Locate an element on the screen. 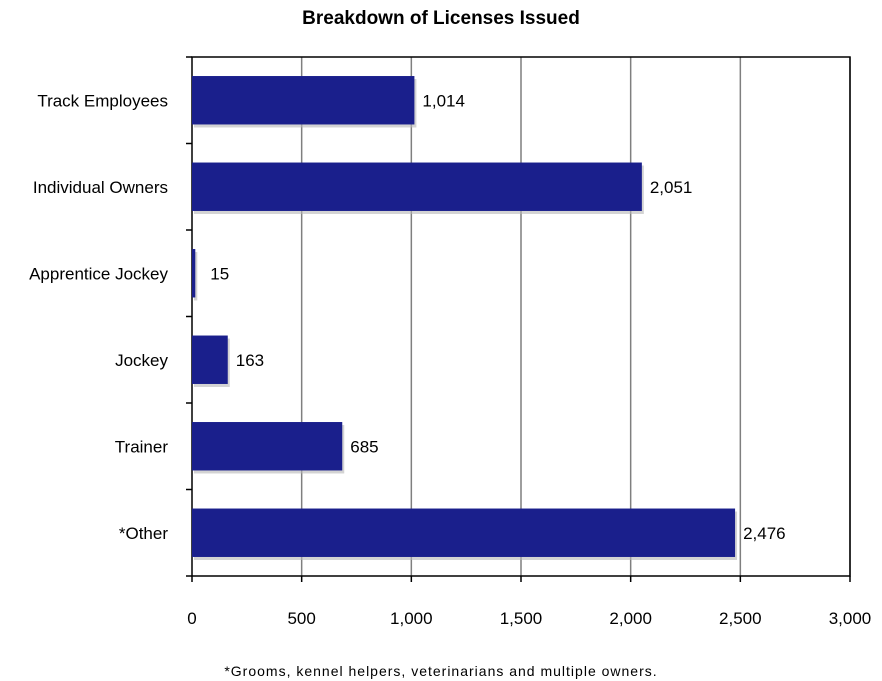  chart-title: Breakdown of Licenses Issued is located at coordinates (441, 18).